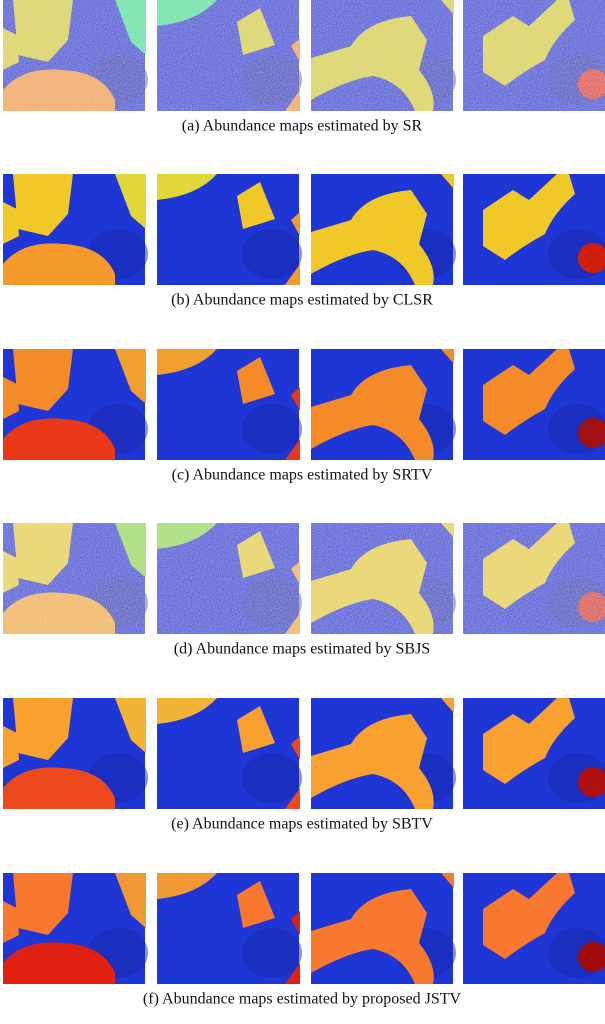 This screenshot has height=1024, width=605. Describe the element at coordinates (302, 824) in the screenshot. I see `caption: (e) Abundance maps estimated by SBTV` at that location.